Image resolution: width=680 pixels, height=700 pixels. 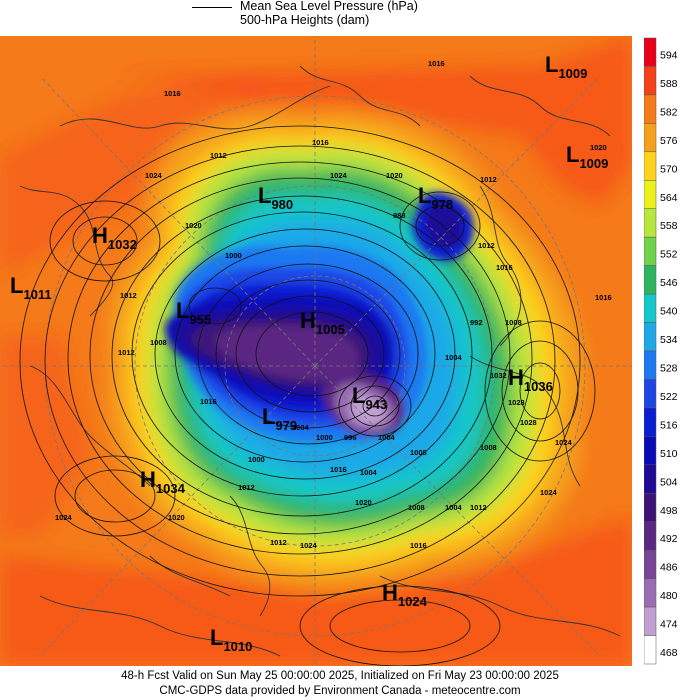 What do you see at coordinates (669, 55) in the screenshot?
I see `colorbar-label: 594` at bounding box center [669, 55].